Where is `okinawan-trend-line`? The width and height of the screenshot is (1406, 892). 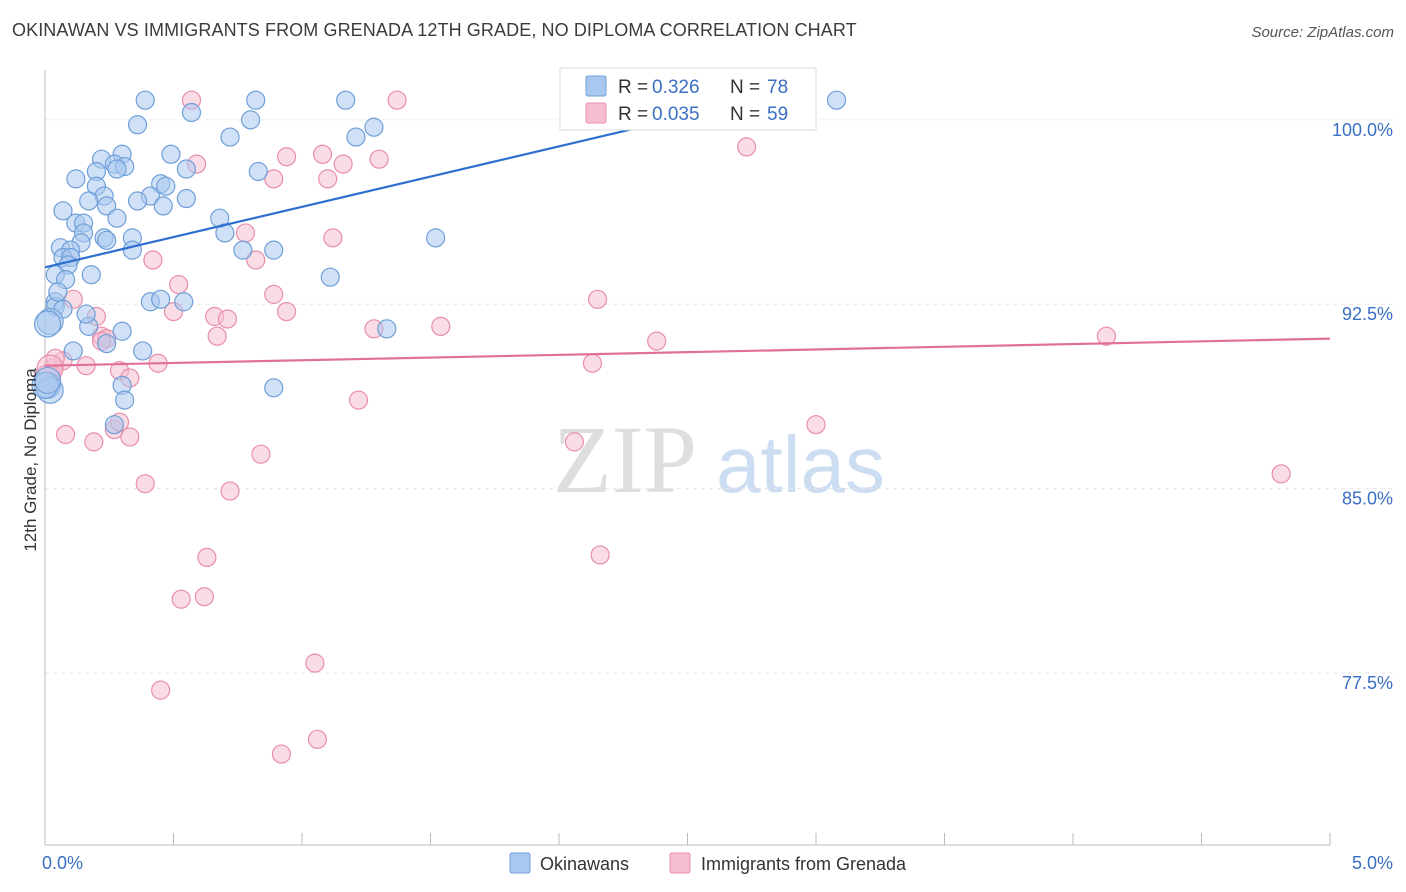 okinawan-trend-line is located at coordinates (379, 188).